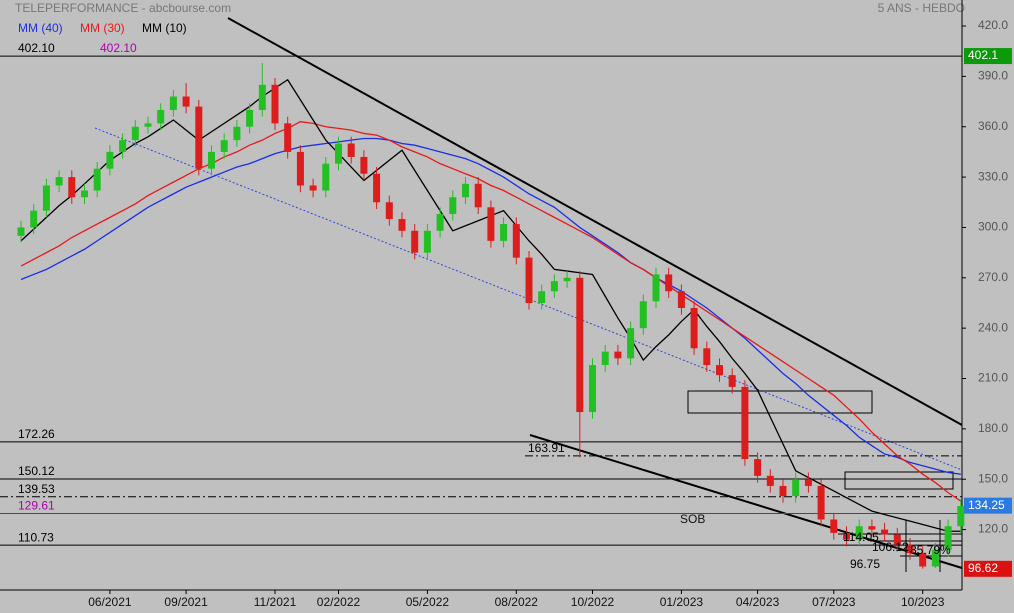 The image size is (1014, 613). What do you see at coordinates (517, 602) in the screenshot?
I see `x-tick-label: 08/2022` at bounding box center [517, 602].